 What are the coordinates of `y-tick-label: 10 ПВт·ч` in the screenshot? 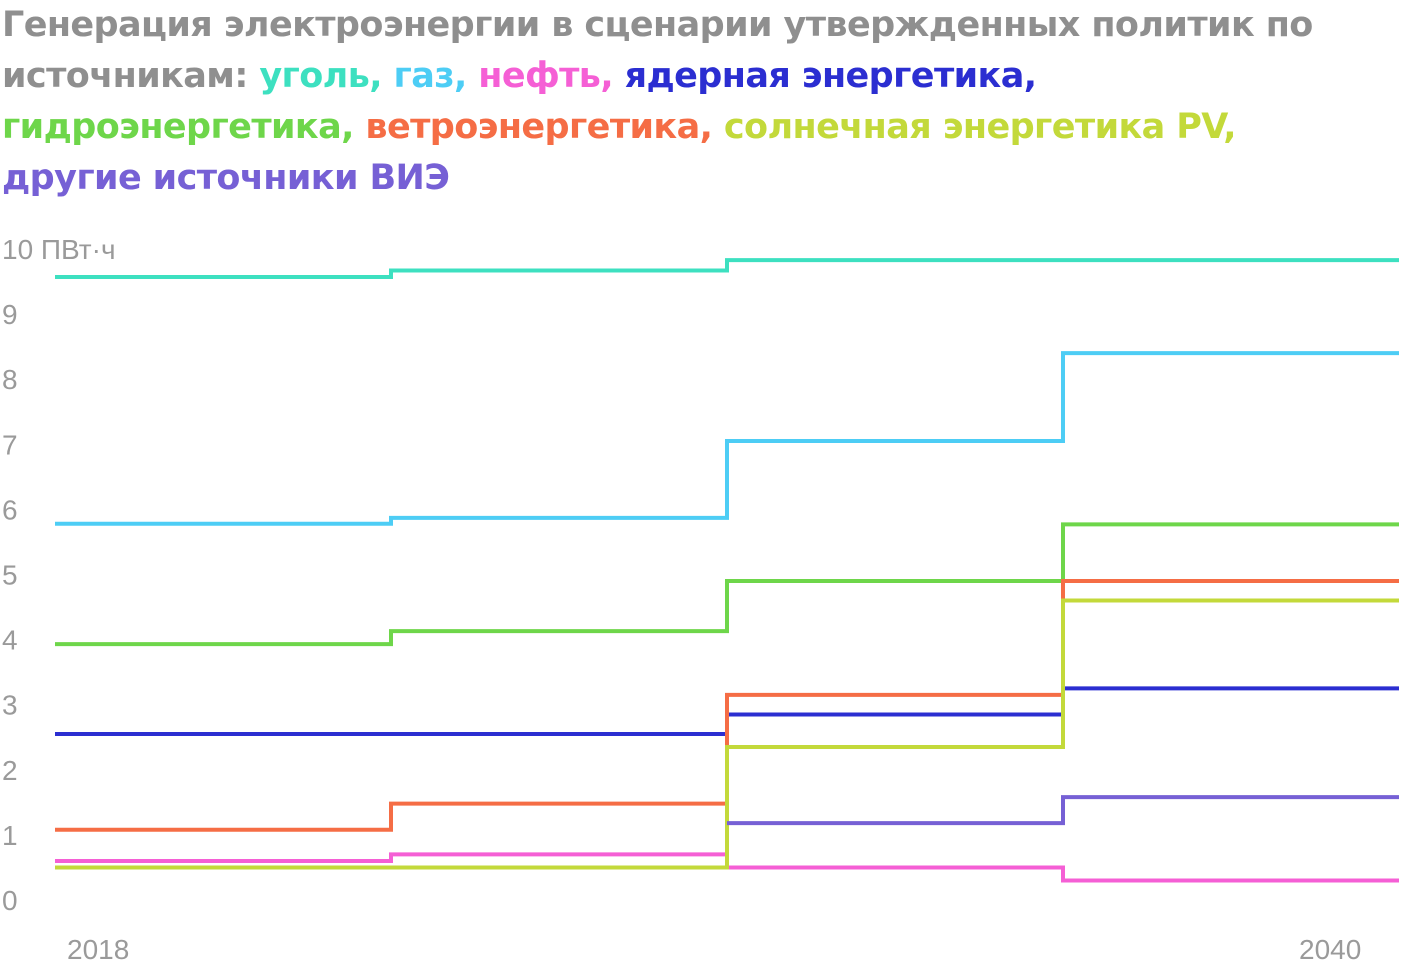 It's located at (59, 249).